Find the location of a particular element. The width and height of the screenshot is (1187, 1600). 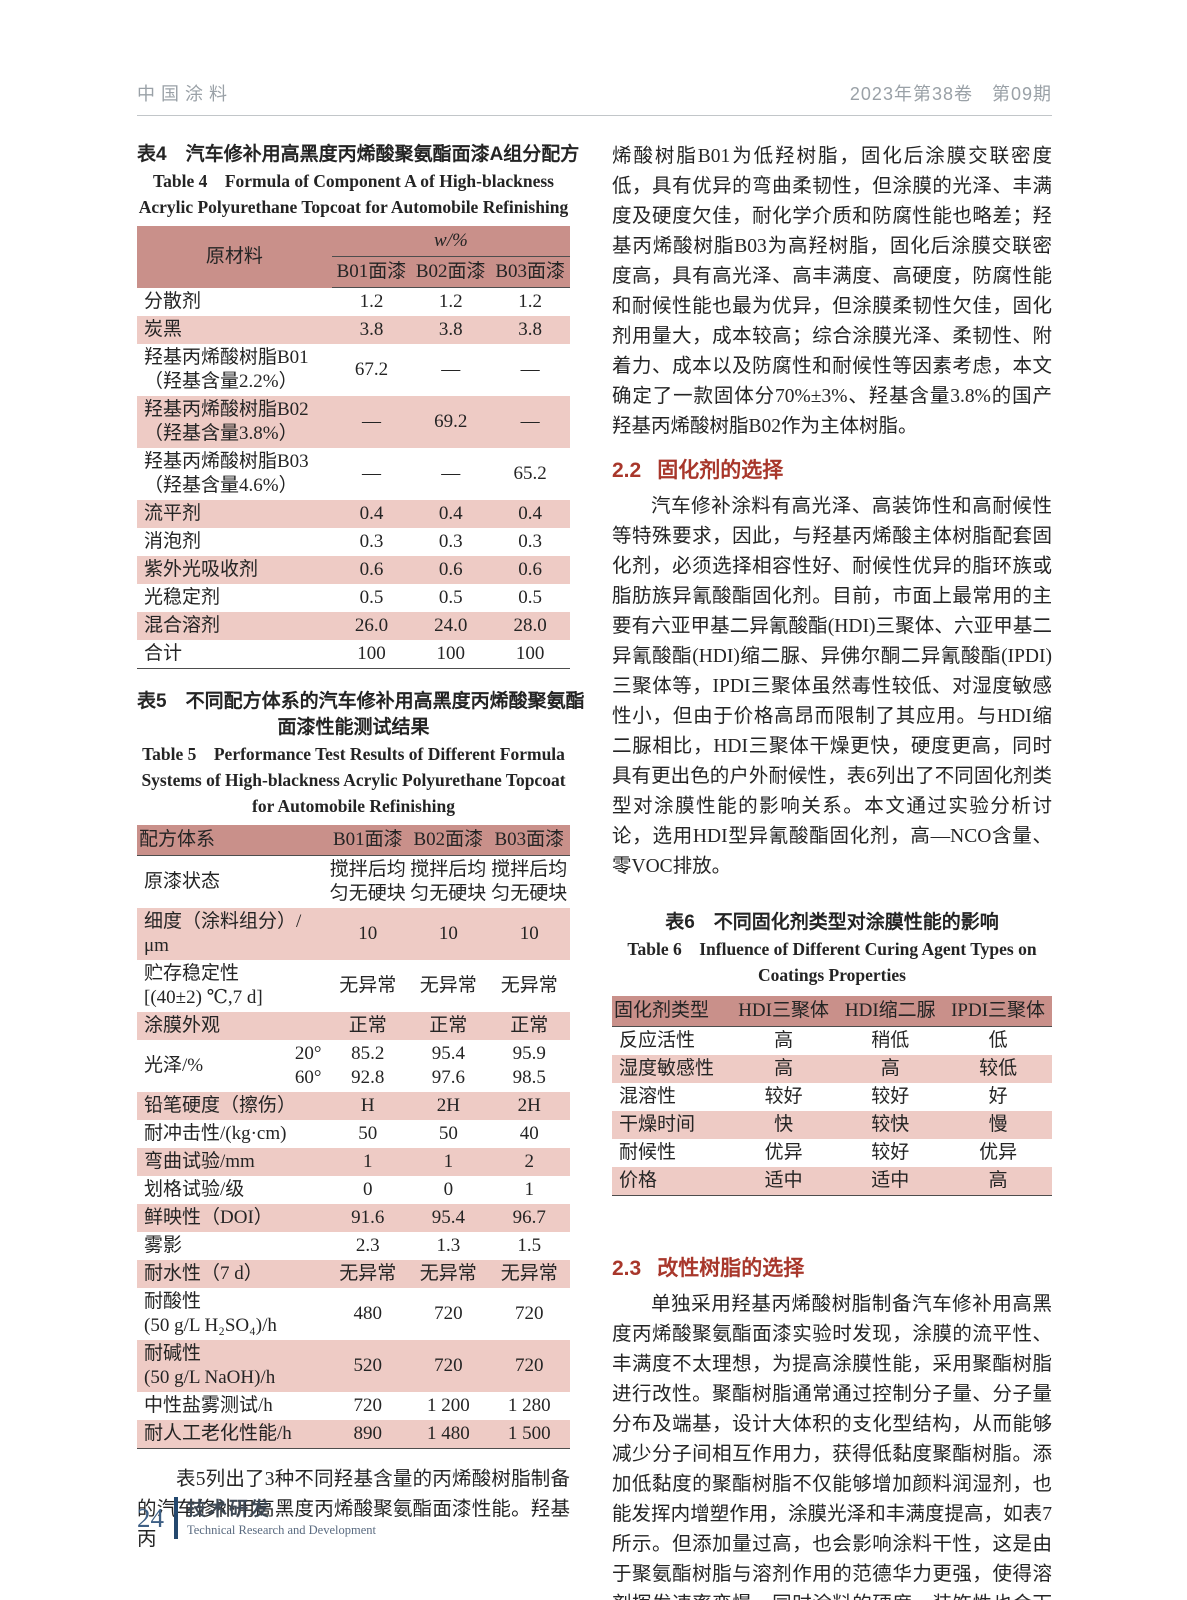

col-header-hdi-biuret: HDI缩二脲 is located at coordinates (890, 1011).